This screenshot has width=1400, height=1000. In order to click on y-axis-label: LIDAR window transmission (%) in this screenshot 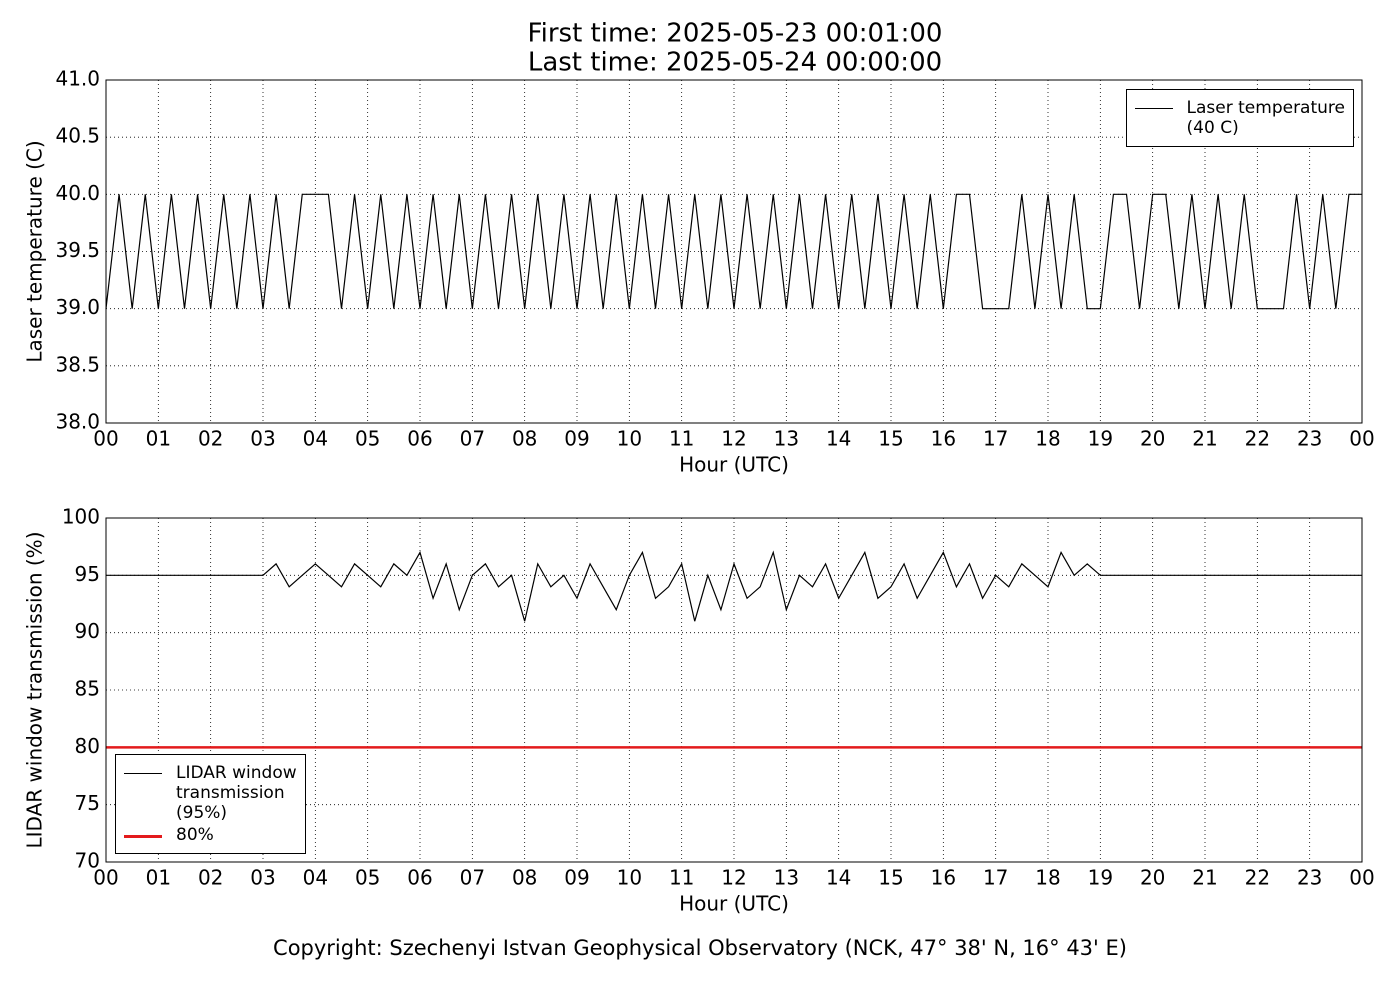, I will do `click(35, 690)`.